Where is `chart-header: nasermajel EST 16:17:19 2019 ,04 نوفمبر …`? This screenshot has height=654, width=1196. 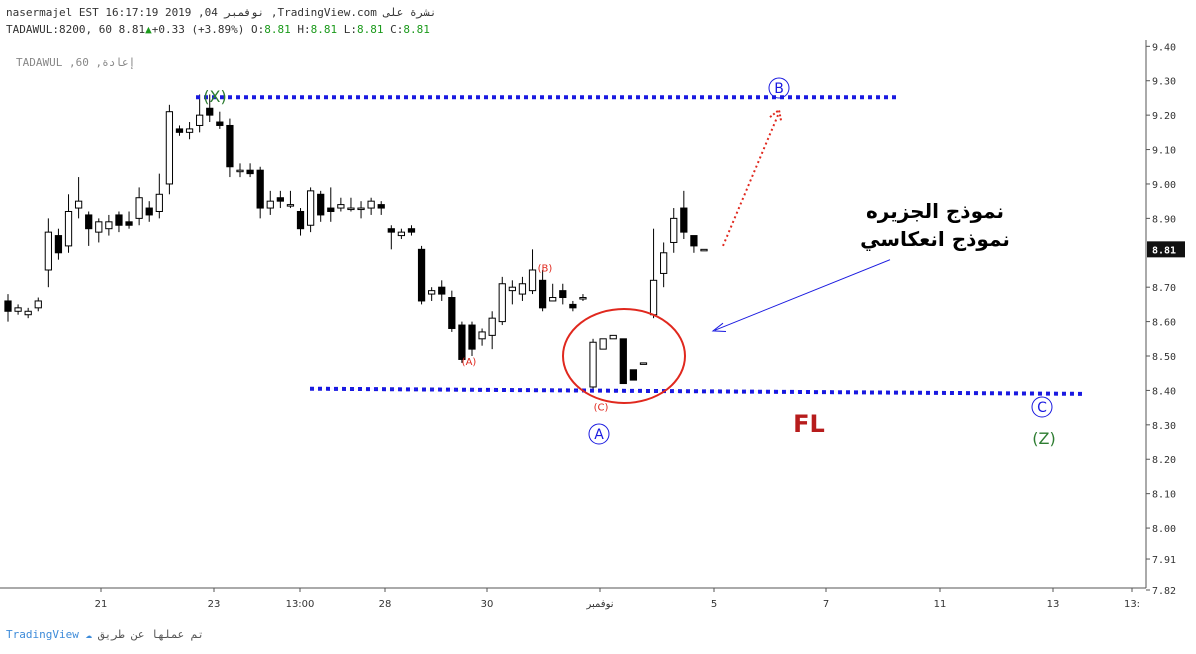 chart-header: nasermajel EST 16:17:19 2019 ,04 نوفمبر … is located at coordinates (598, 20).